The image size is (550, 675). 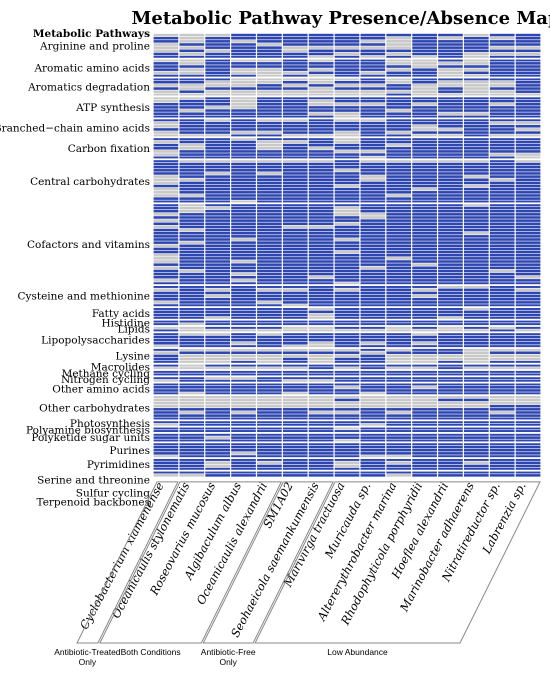 What do you see at coordinates (101, 389) in the screenshot?
I see `row-group-label: Other amino acids` at bounding box center [101, 389].